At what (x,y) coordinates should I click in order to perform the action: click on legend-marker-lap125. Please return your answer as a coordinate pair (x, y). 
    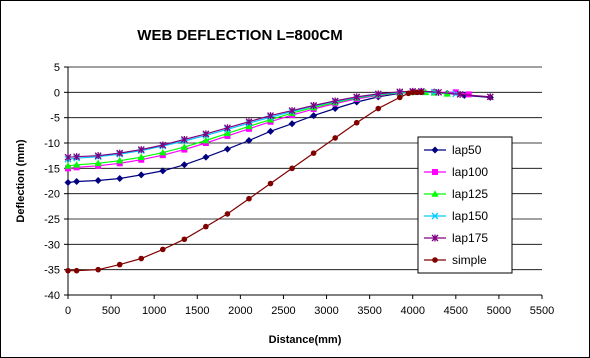
    Looking at the image, I should click on (435, 193).